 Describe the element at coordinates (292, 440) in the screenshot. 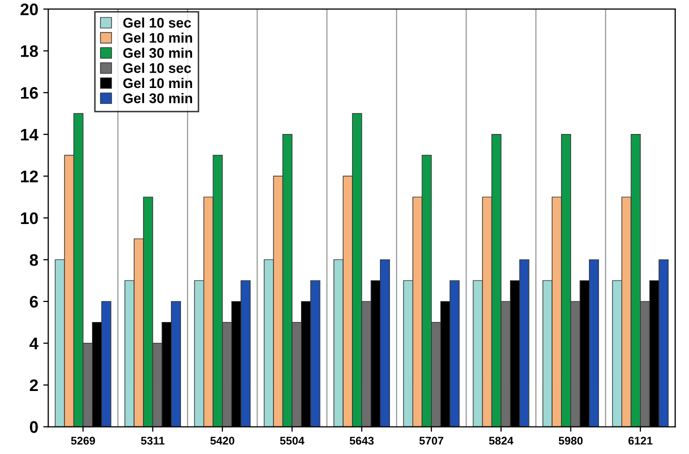

I see `x-tick-label: 5504` at that location.